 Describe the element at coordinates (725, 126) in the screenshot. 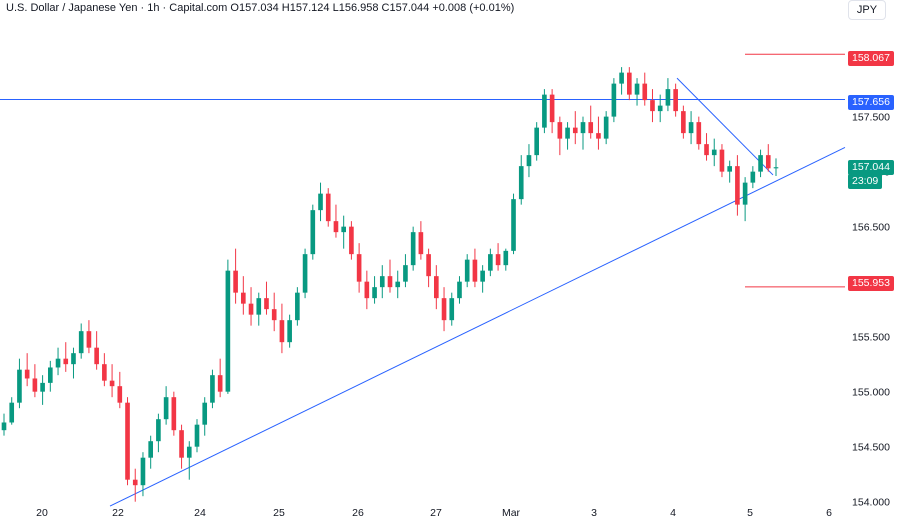

I see `descending-trendline` at that location.